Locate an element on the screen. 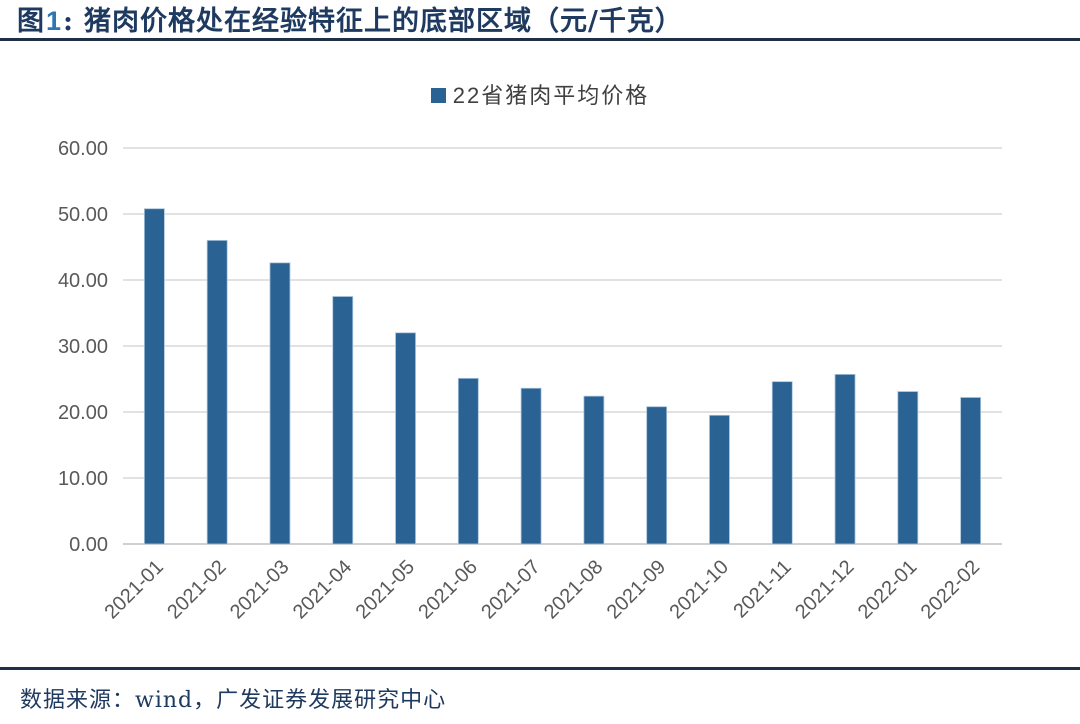 This screenshot has width=1080, height=724. x-axis-tick-label: 2021-07 is located at coordinates (510, 589).